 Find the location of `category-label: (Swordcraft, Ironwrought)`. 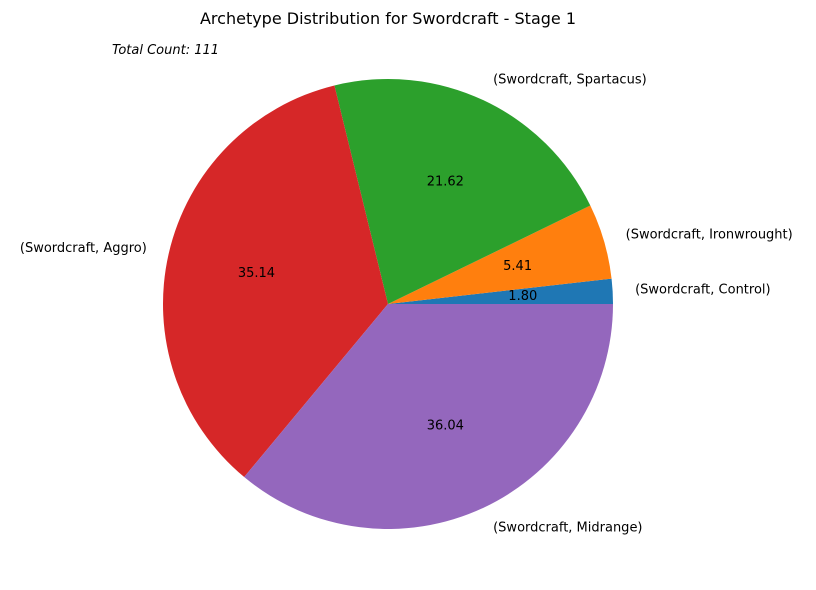

category-label: (Swordcraft, Ironwrought) is located at coordinates (709, 234).